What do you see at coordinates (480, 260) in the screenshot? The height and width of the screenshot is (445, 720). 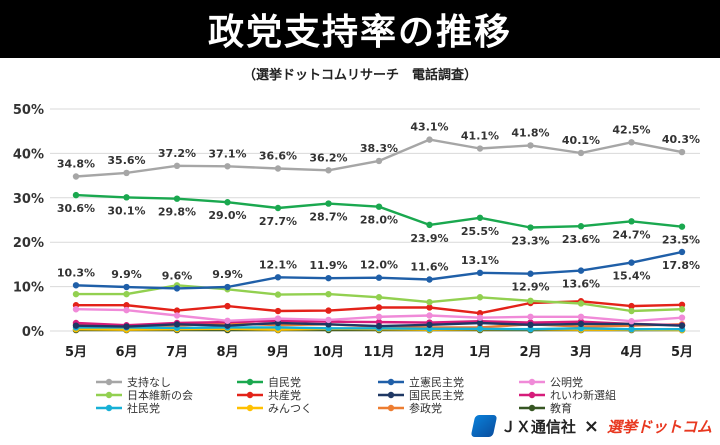 I see `data-label: 13.1%` at bounding box center [480, 260].